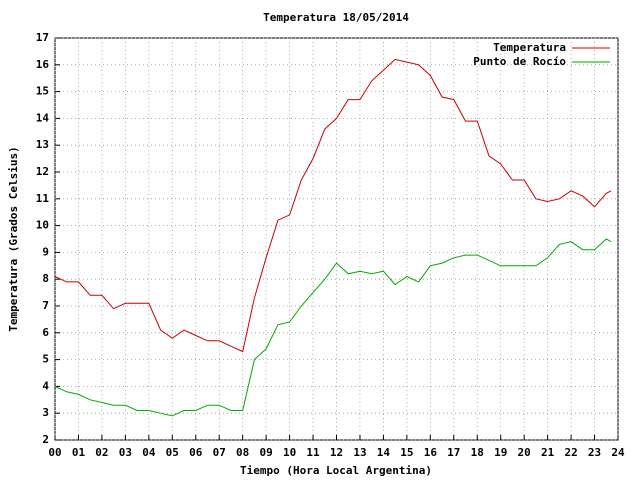 The height and width of the screenshot is (480, 640). Describe the element at coordinates (45, 251) in the screenshot. I see `y-tick-label: 9` at that location.